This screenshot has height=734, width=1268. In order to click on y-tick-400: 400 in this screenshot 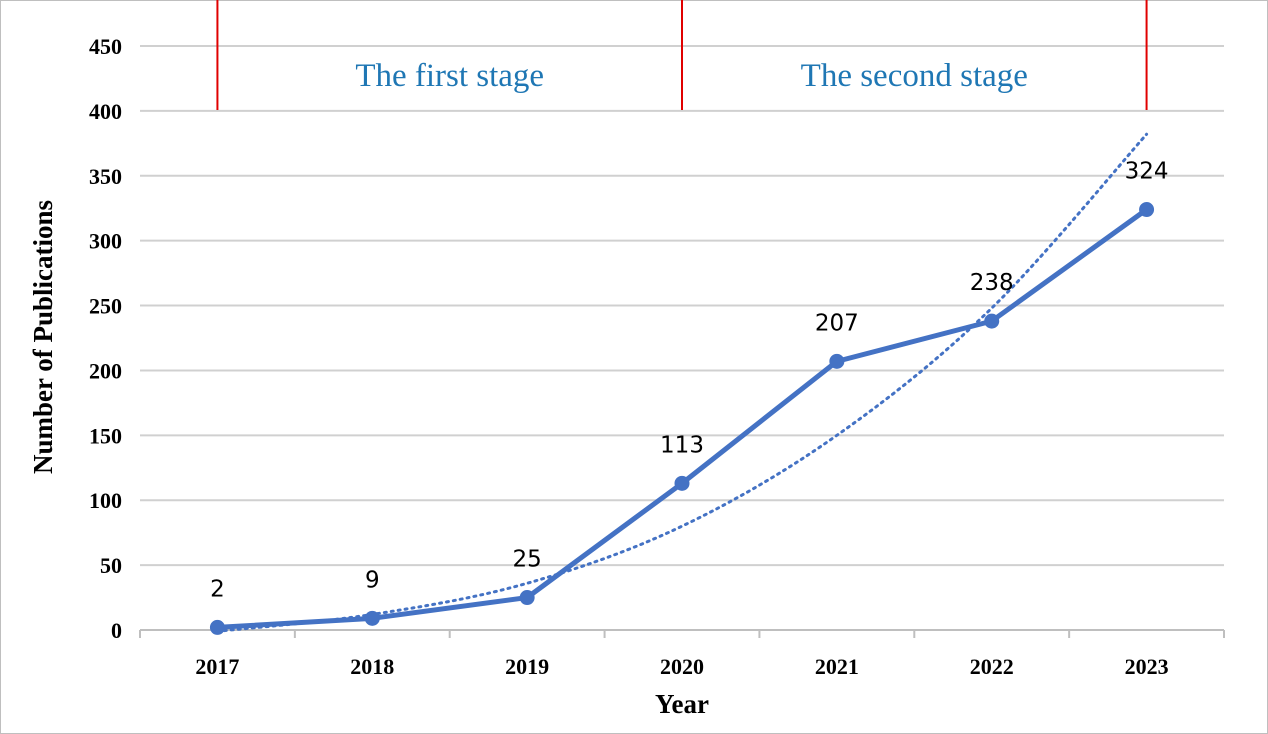, I will do `click(105, 111)`.